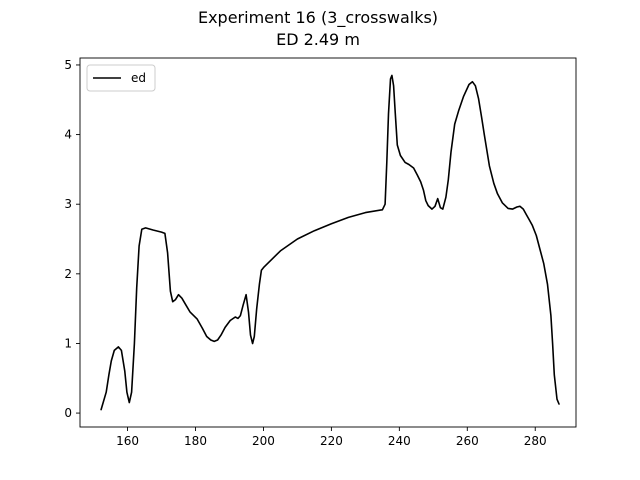 The width and height of the screenshot is (640, 480). What do you see at coordinates (535, 441) in the screenshot?
I see `x-tick-label: 280` at bounding box center [535, 441].